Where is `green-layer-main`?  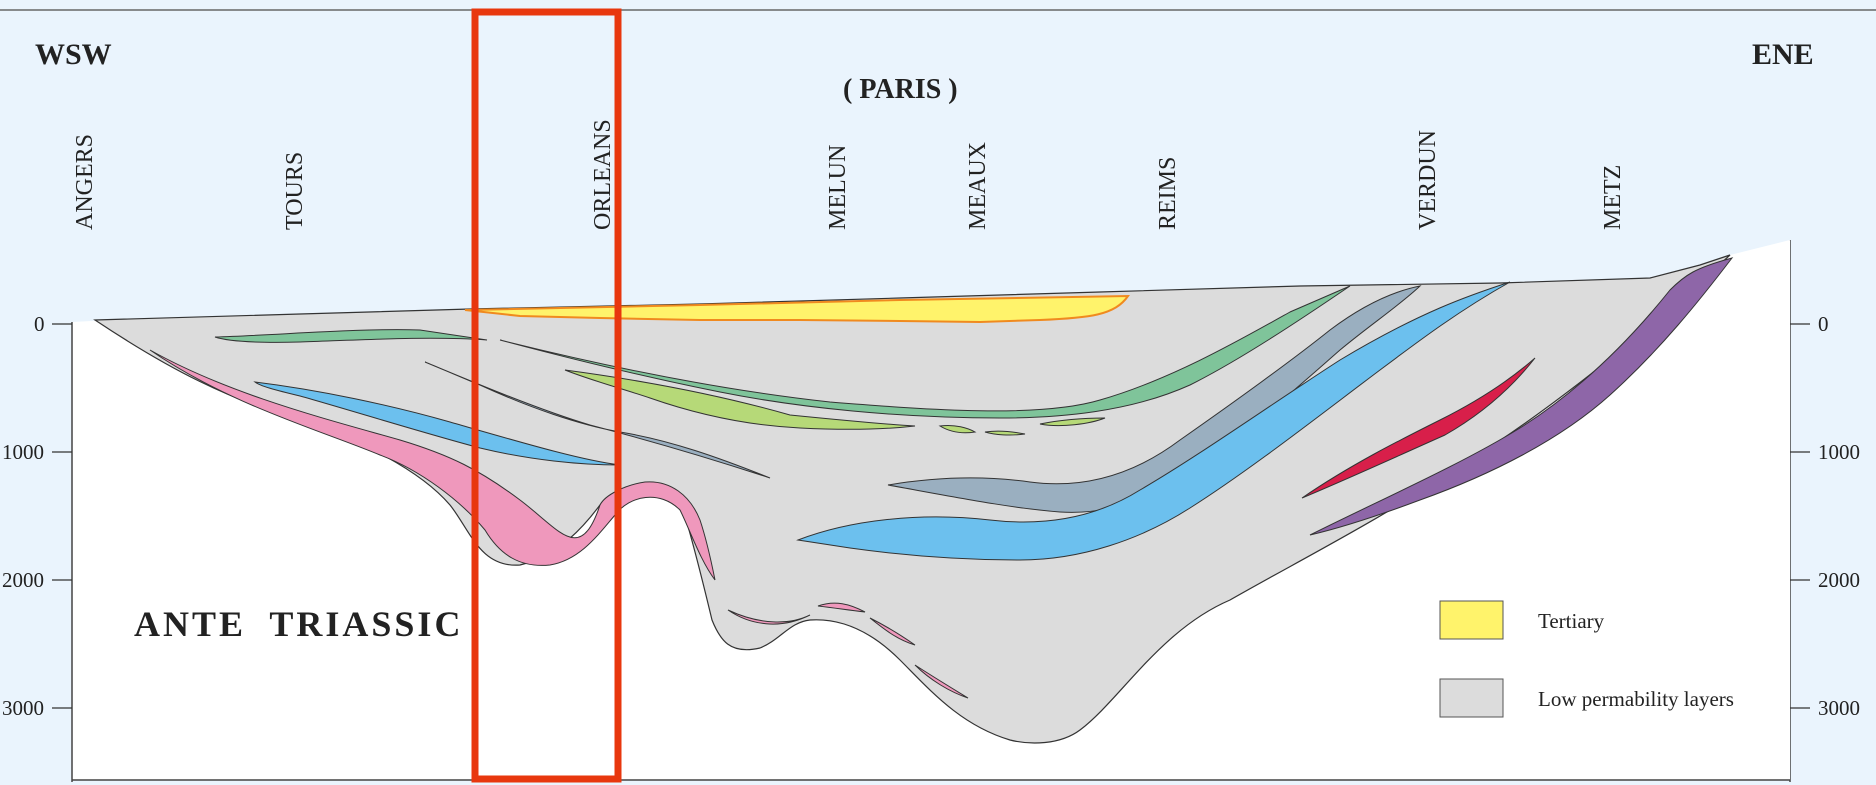 green-layer-main is located at coordinates (925, 352).